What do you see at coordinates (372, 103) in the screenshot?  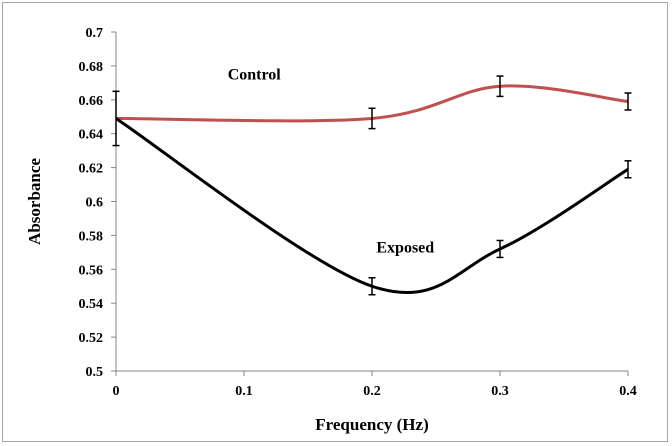 I see `series-line-control` at bounding box center [372, 103].